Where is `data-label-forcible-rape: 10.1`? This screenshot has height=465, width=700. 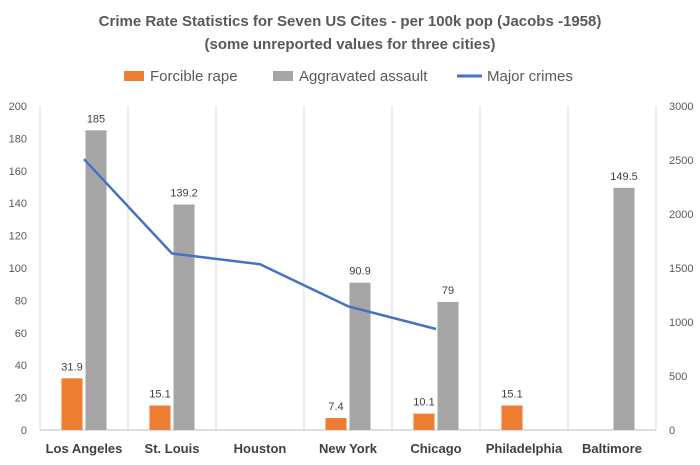
data-label-forcible-rape: 10.1 is located at coordinates (423, 403).